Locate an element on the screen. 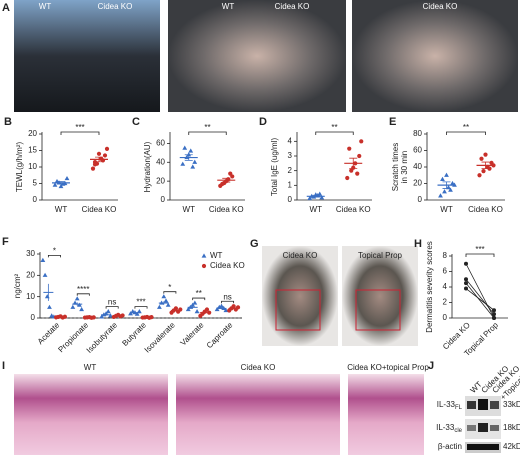  y-tick-label: 1 is located at coordinates (290, 184).